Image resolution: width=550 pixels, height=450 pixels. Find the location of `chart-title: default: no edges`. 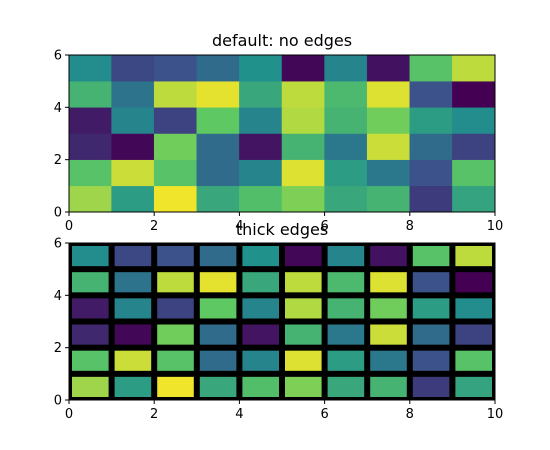

chart-title: default: no edges is located at coordinates (282, 40).